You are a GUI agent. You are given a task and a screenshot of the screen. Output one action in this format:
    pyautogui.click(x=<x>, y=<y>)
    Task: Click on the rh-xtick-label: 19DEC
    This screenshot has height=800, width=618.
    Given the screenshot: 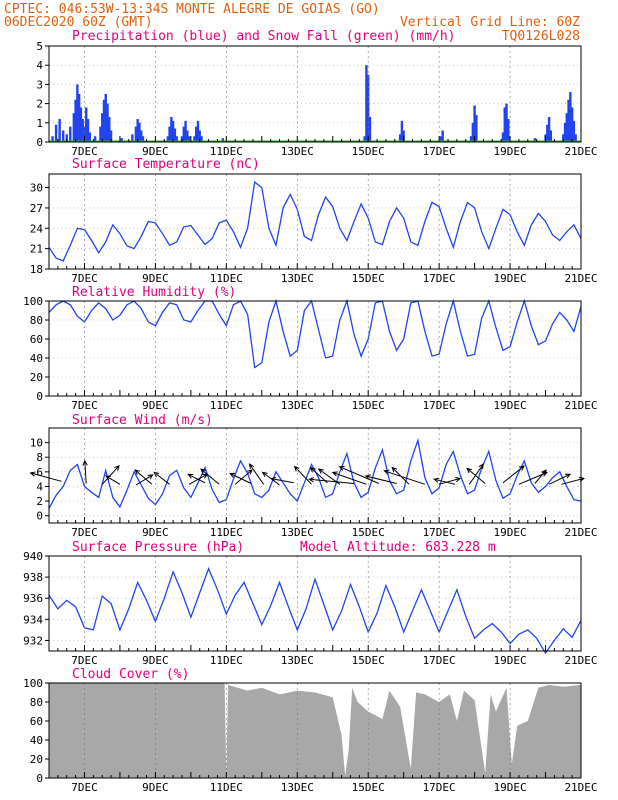 What is the action you would take?
    pyautogui.click(x=510, y=405)
    